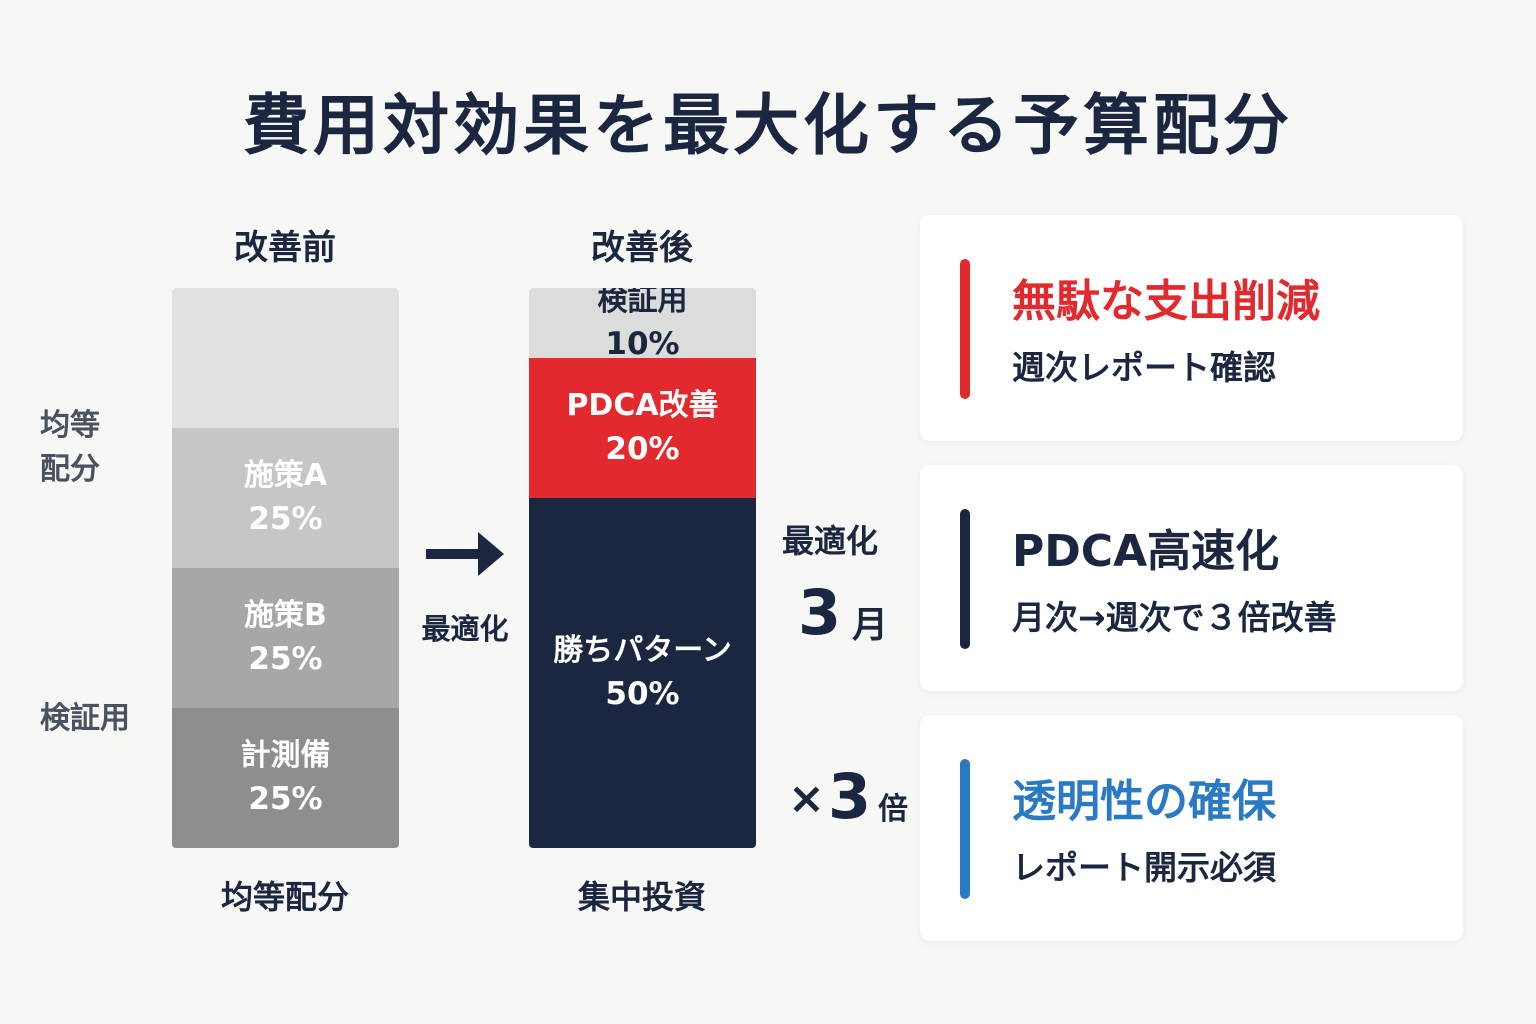  Describe the element at coordinates (1191, 328) in the screenshot. I see `card-waste-reduction: 無駄な支出削減 週次レポート確認` at that location.